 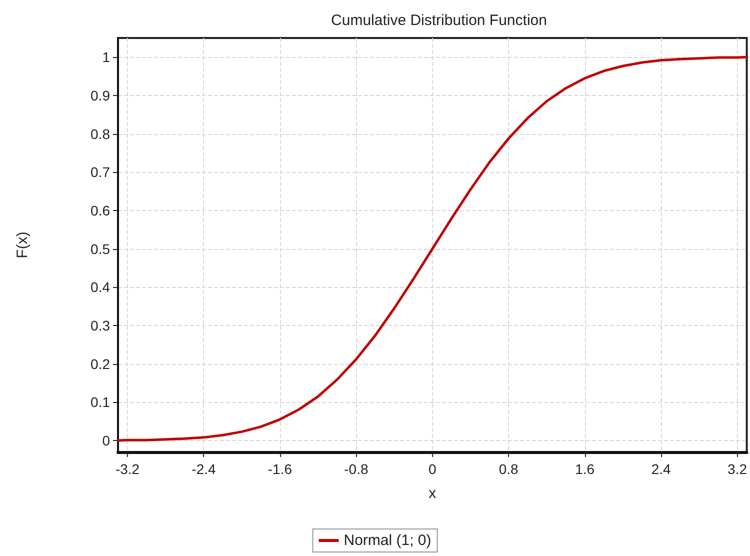 What do you see at coordinates (204, 469) in the screenshot?
I see `x-tick-label: -2.4` at bounding box center [204, 469].